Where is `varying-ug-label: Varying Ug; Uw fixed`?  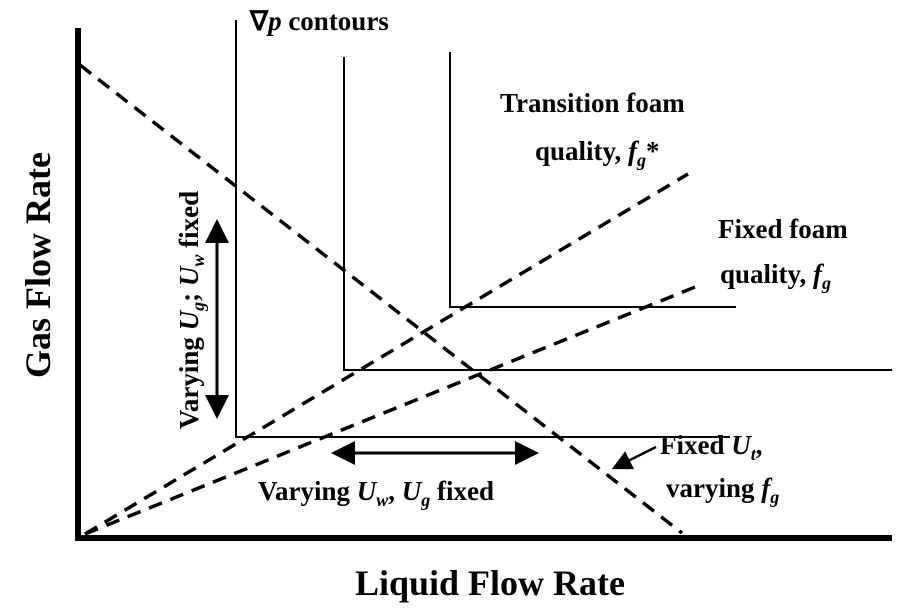
varying-ug-label: Varying Ug; Uw fixed is located at coordinates (191, 310).